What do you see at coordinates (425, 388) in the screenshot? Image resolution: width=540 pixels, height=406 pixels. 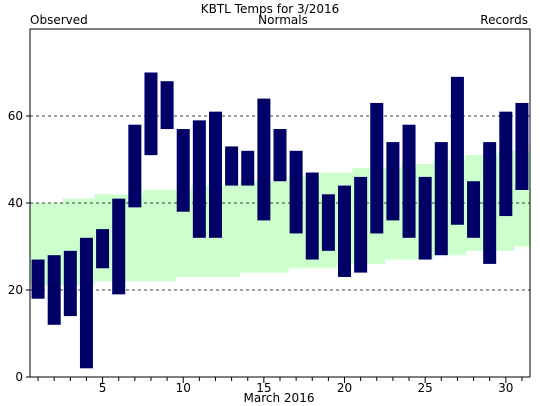 I see `x-tick-label-25: 25` at bounding box center [425, 388].